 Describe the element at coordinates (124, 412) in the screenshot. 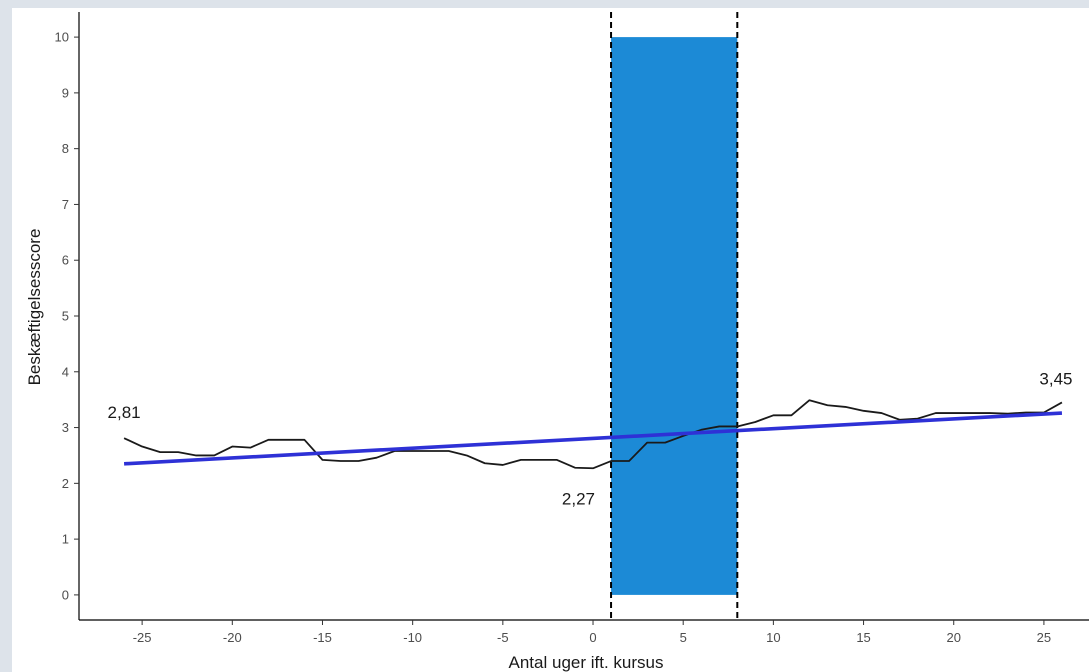

I see `data-label: 2,81` at that location.